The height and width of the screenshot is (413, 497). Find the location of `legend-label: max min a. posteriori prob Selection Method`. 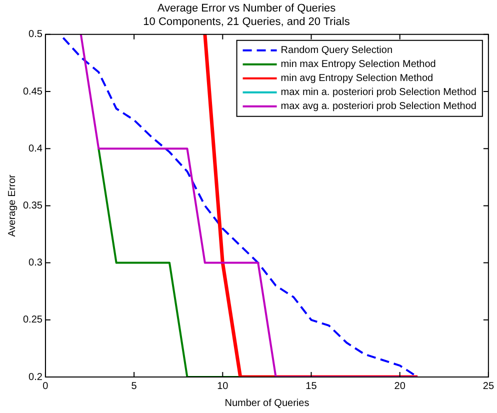

legend-label: max min a. posteriori prob Selection Method is located at coordinates (378, 92).